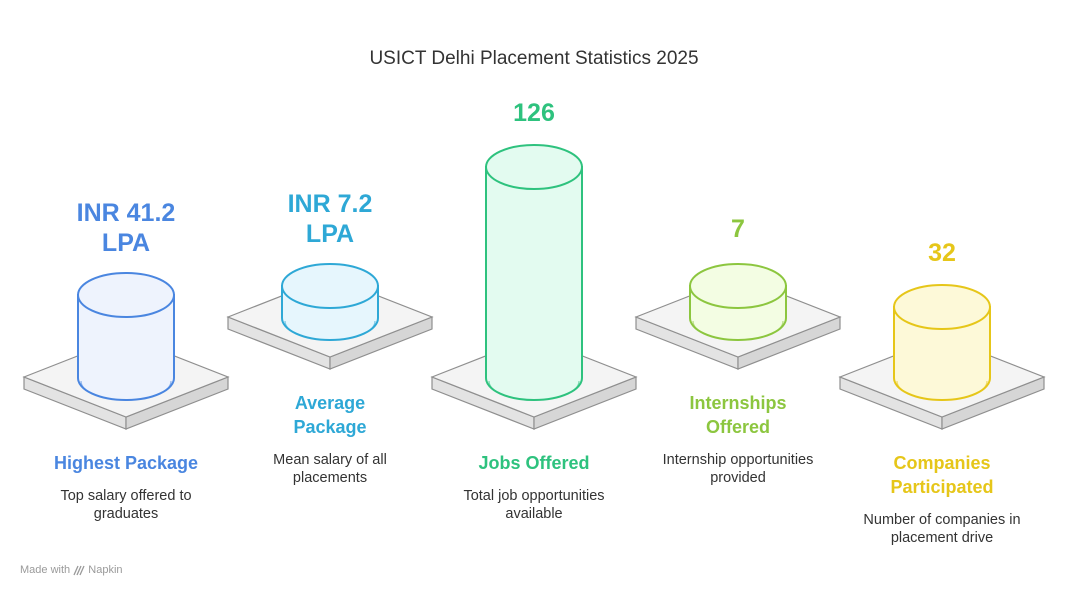 This screenshot has height=596, width=1068. I want to click on chart-title: USICT Delhi Placement Statistics 2025, so click(534, 58).